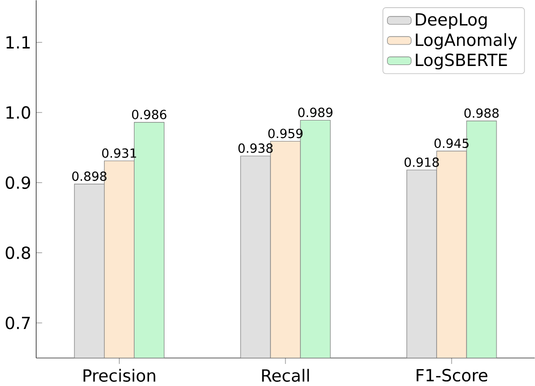 The image size is (535, 386). What do you see at coordinates (119, 153) in the screenshot?
I see `data-label: 0.931` at bounding box center [119, 153].